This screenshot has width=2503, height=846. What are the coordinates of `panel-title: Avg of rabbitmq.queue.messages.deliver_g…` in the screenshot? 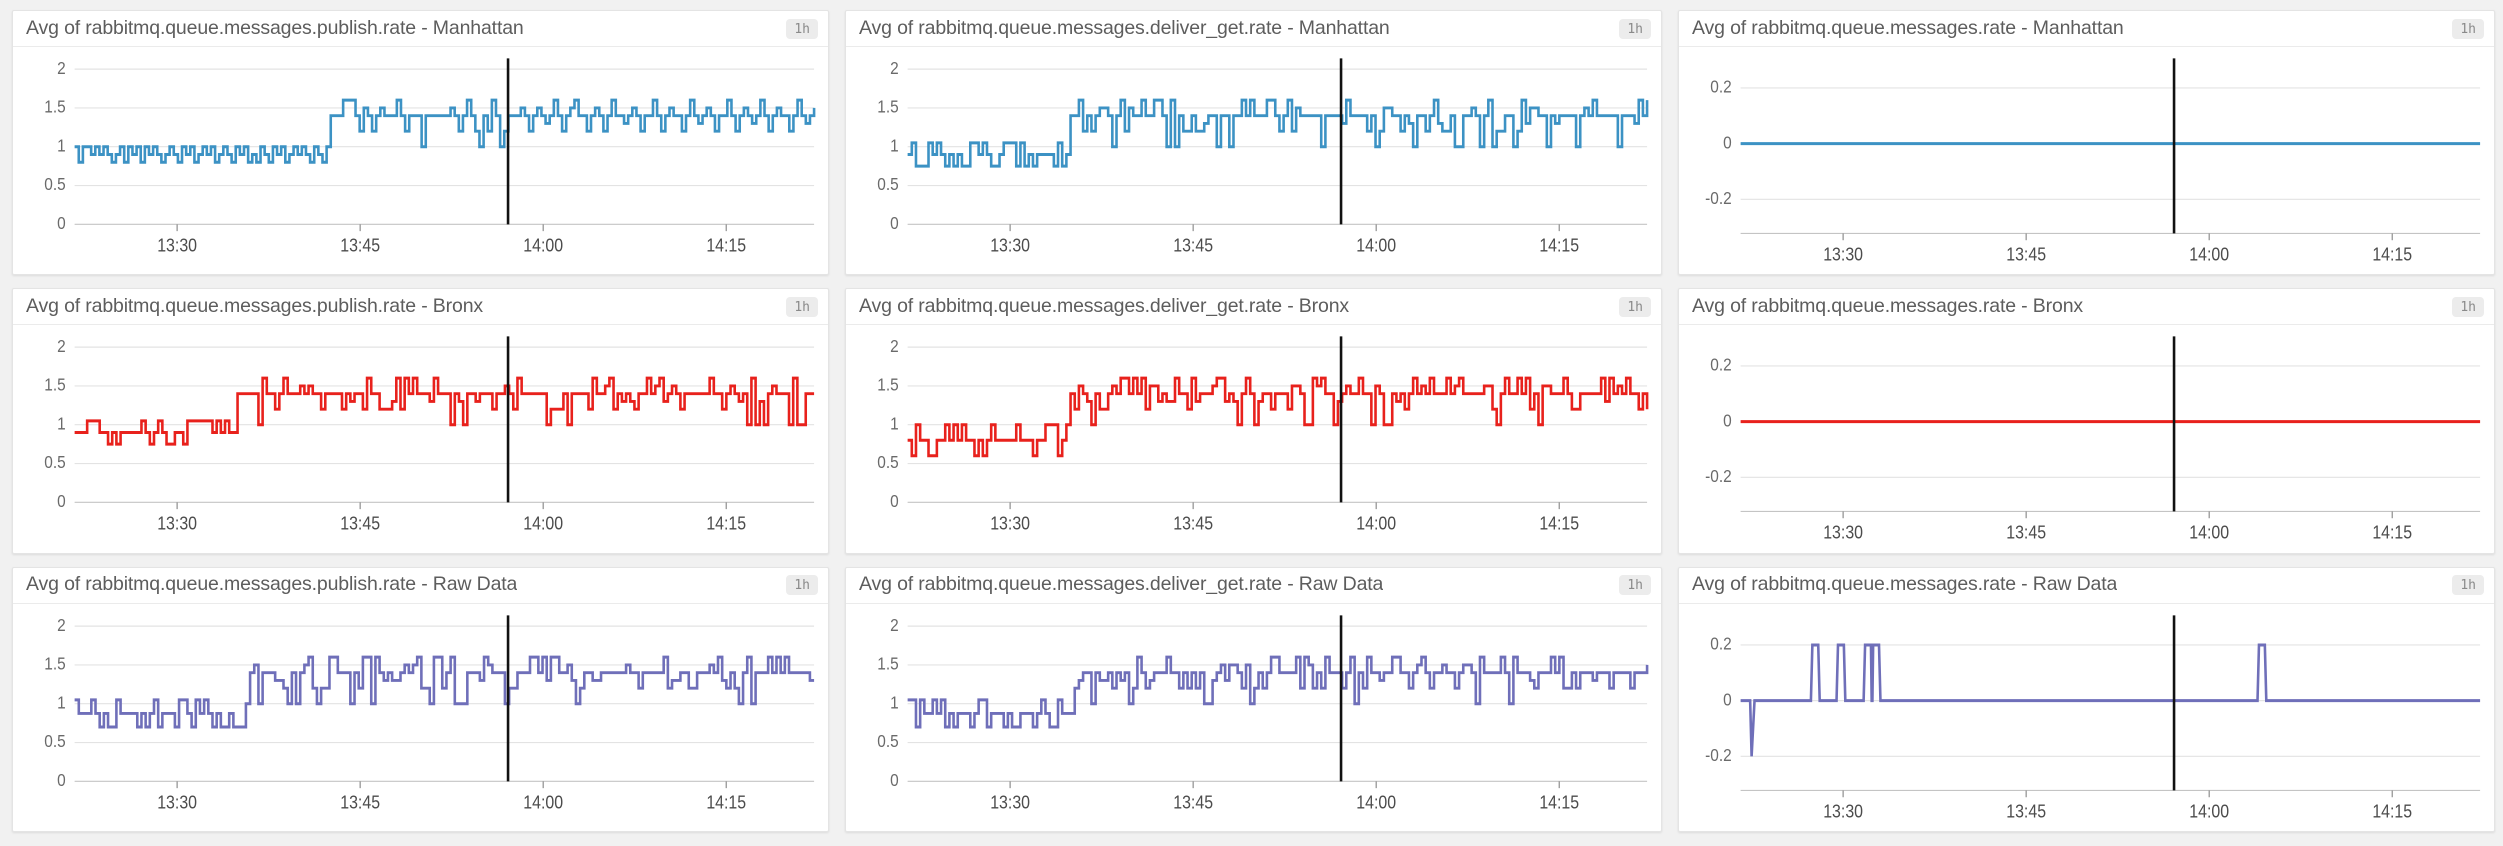 It's located at (1121, 585).